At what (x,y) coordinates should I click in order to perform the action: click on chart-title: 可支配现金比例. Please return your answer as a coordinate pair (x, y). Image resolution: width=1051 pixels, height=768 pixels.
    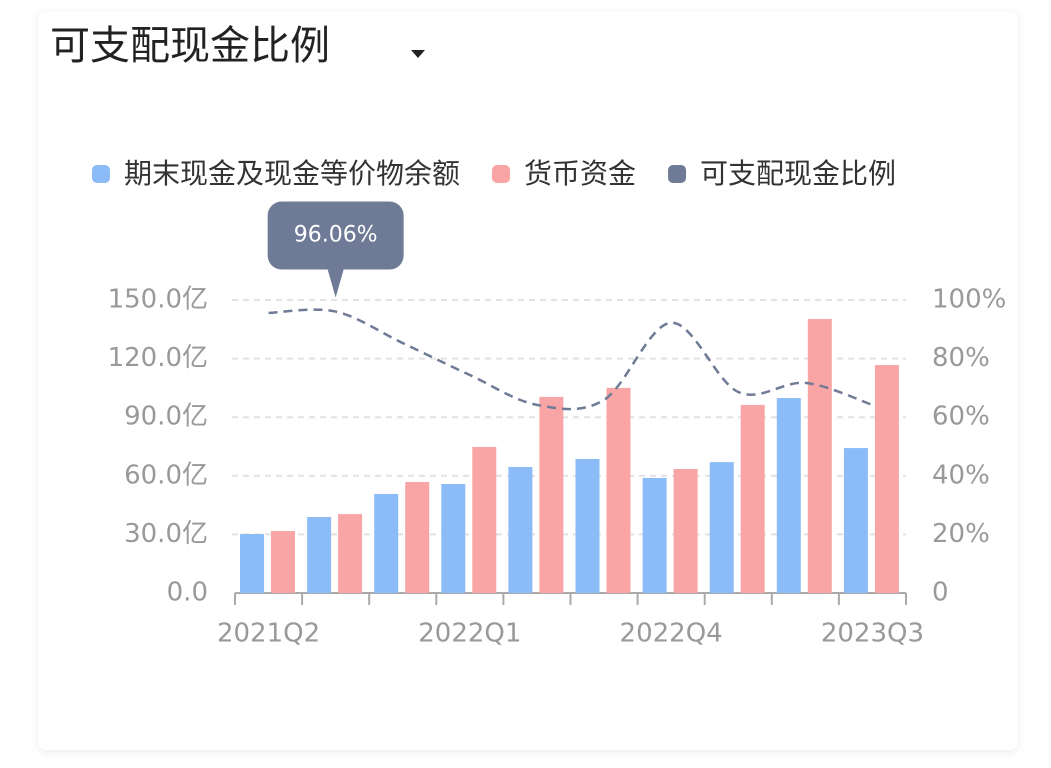
    Looking at the image, I should click on (190, 46).